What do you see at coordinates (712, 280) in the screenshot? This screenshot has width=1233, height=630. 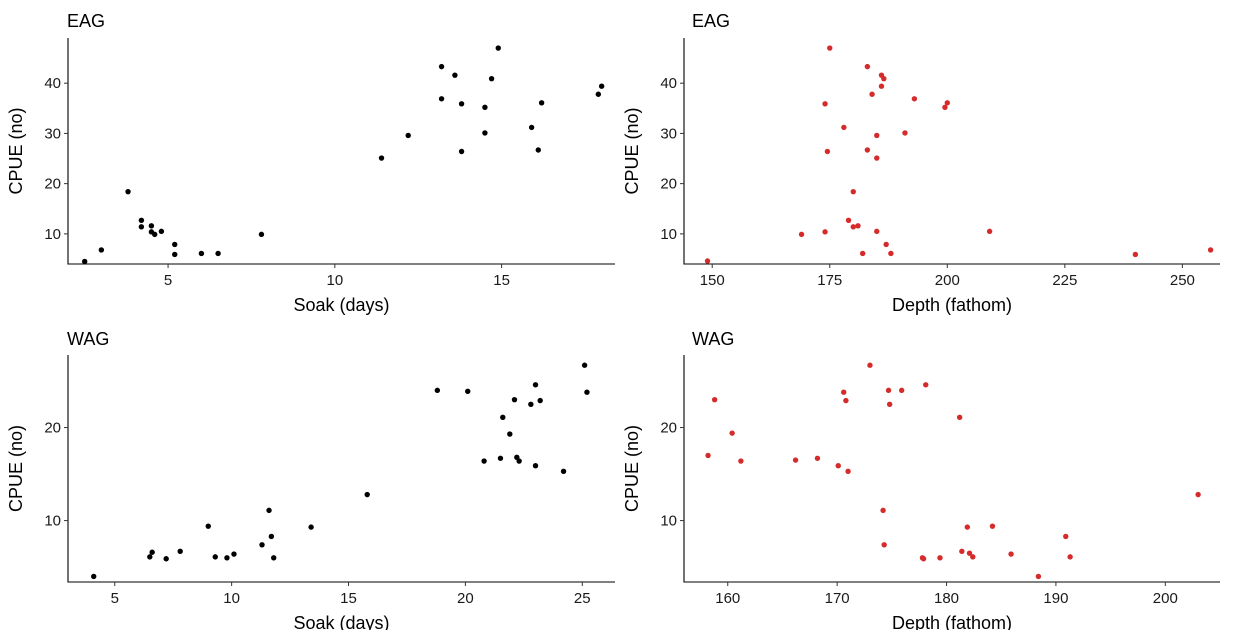 I see `x-tick-label: 150` at bounding box center [712, 280].